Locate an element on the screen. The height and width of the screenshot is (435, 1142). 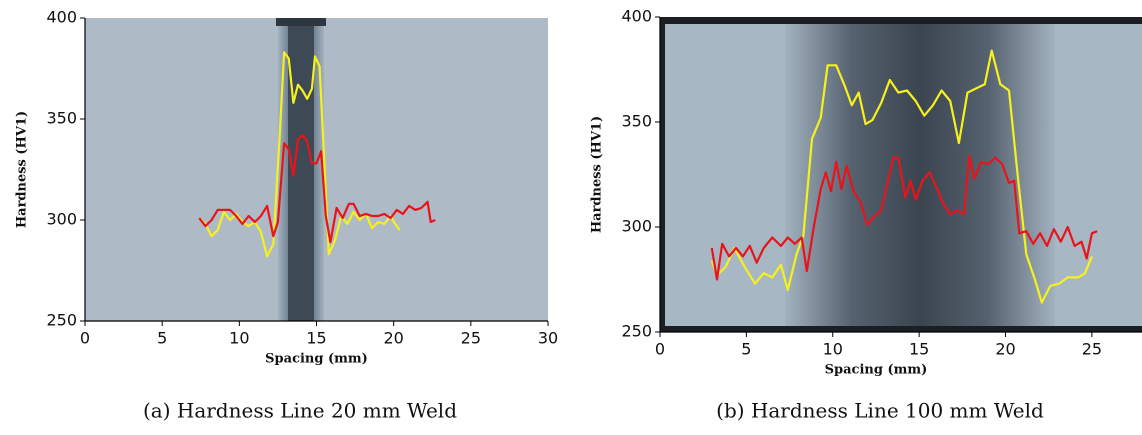
x-tick-label: 30 is located at coordinates (548, 338).